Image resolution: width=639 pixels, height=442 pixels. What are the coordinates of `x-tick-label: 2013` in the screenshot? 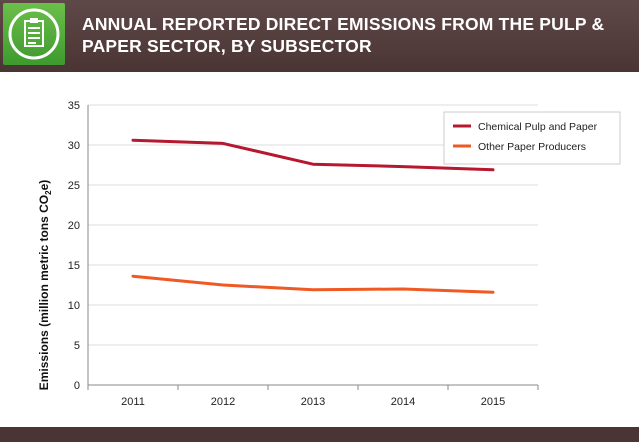 It's located at (313, 402).